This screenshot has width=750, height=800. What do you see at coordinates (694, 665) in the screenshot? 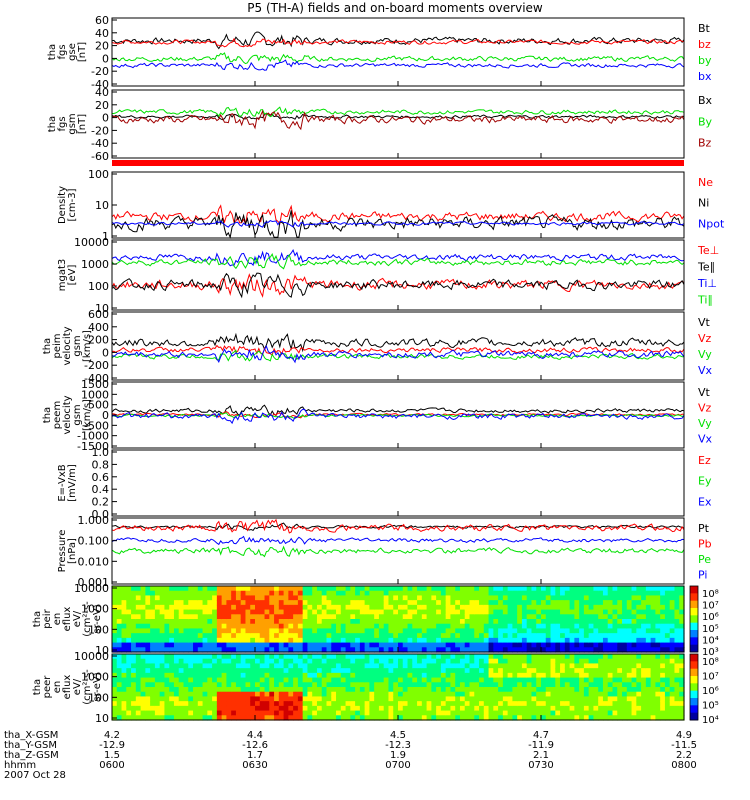
I see `colorbar-swatch` at bounding box center [694, 665].